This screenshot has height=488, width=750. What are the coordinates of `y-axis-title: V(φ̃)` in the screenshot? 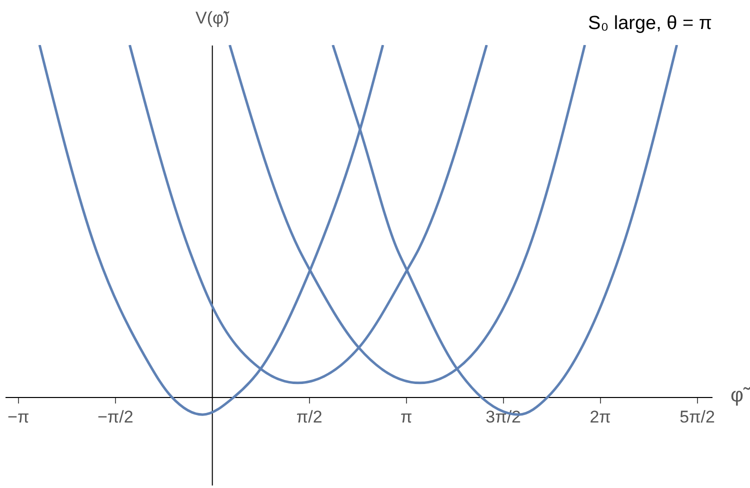 It's located at (213, 18).